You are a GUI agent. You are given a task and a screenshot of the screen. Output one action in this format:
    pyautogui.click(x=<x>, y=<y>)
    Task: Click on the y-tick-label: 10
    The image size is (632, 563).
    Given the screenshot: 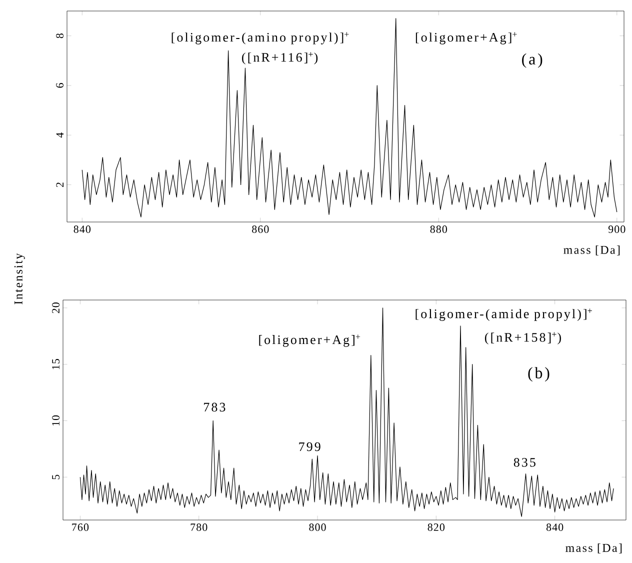 What is the action you would take?
    pyautogui.click(x=56, y=420)
    